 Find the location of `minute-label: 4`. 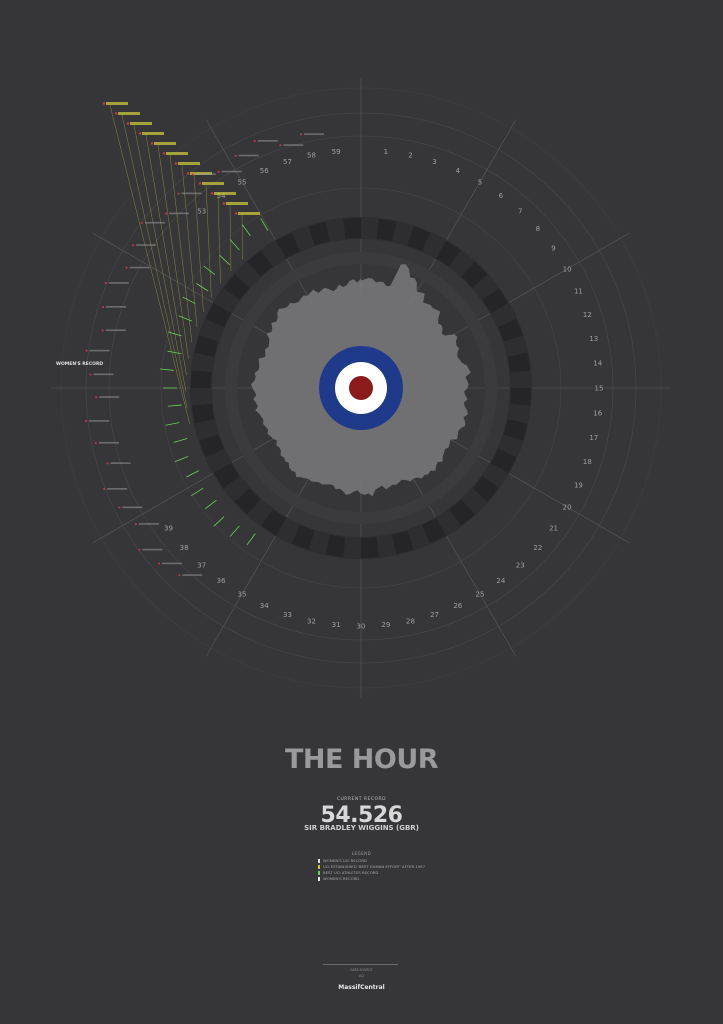

minute-label: 4 is located at coordinates (458, 171).